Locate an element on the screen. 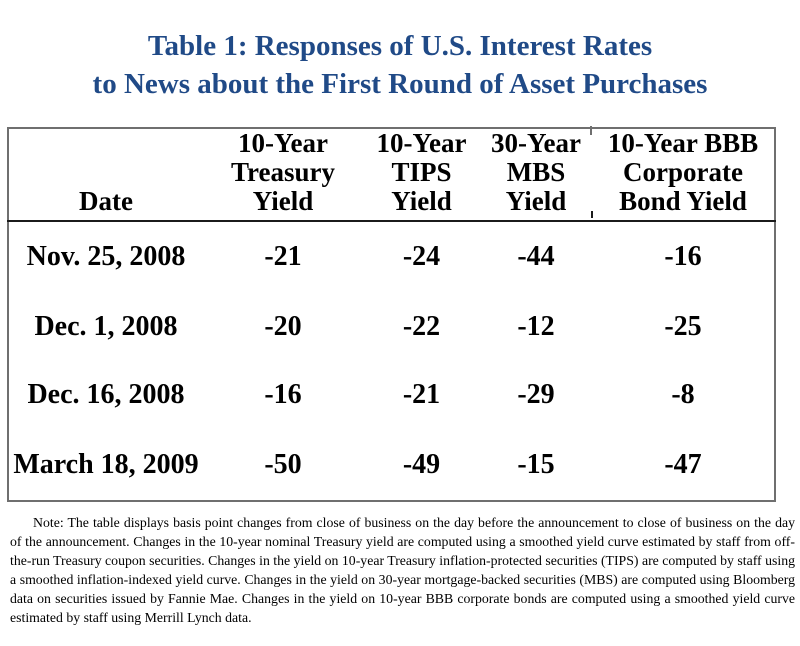 The height and width of the screenshot is (646, 800). date-cell: Nov. 25, 2008 is located at coordinates (106, 257).